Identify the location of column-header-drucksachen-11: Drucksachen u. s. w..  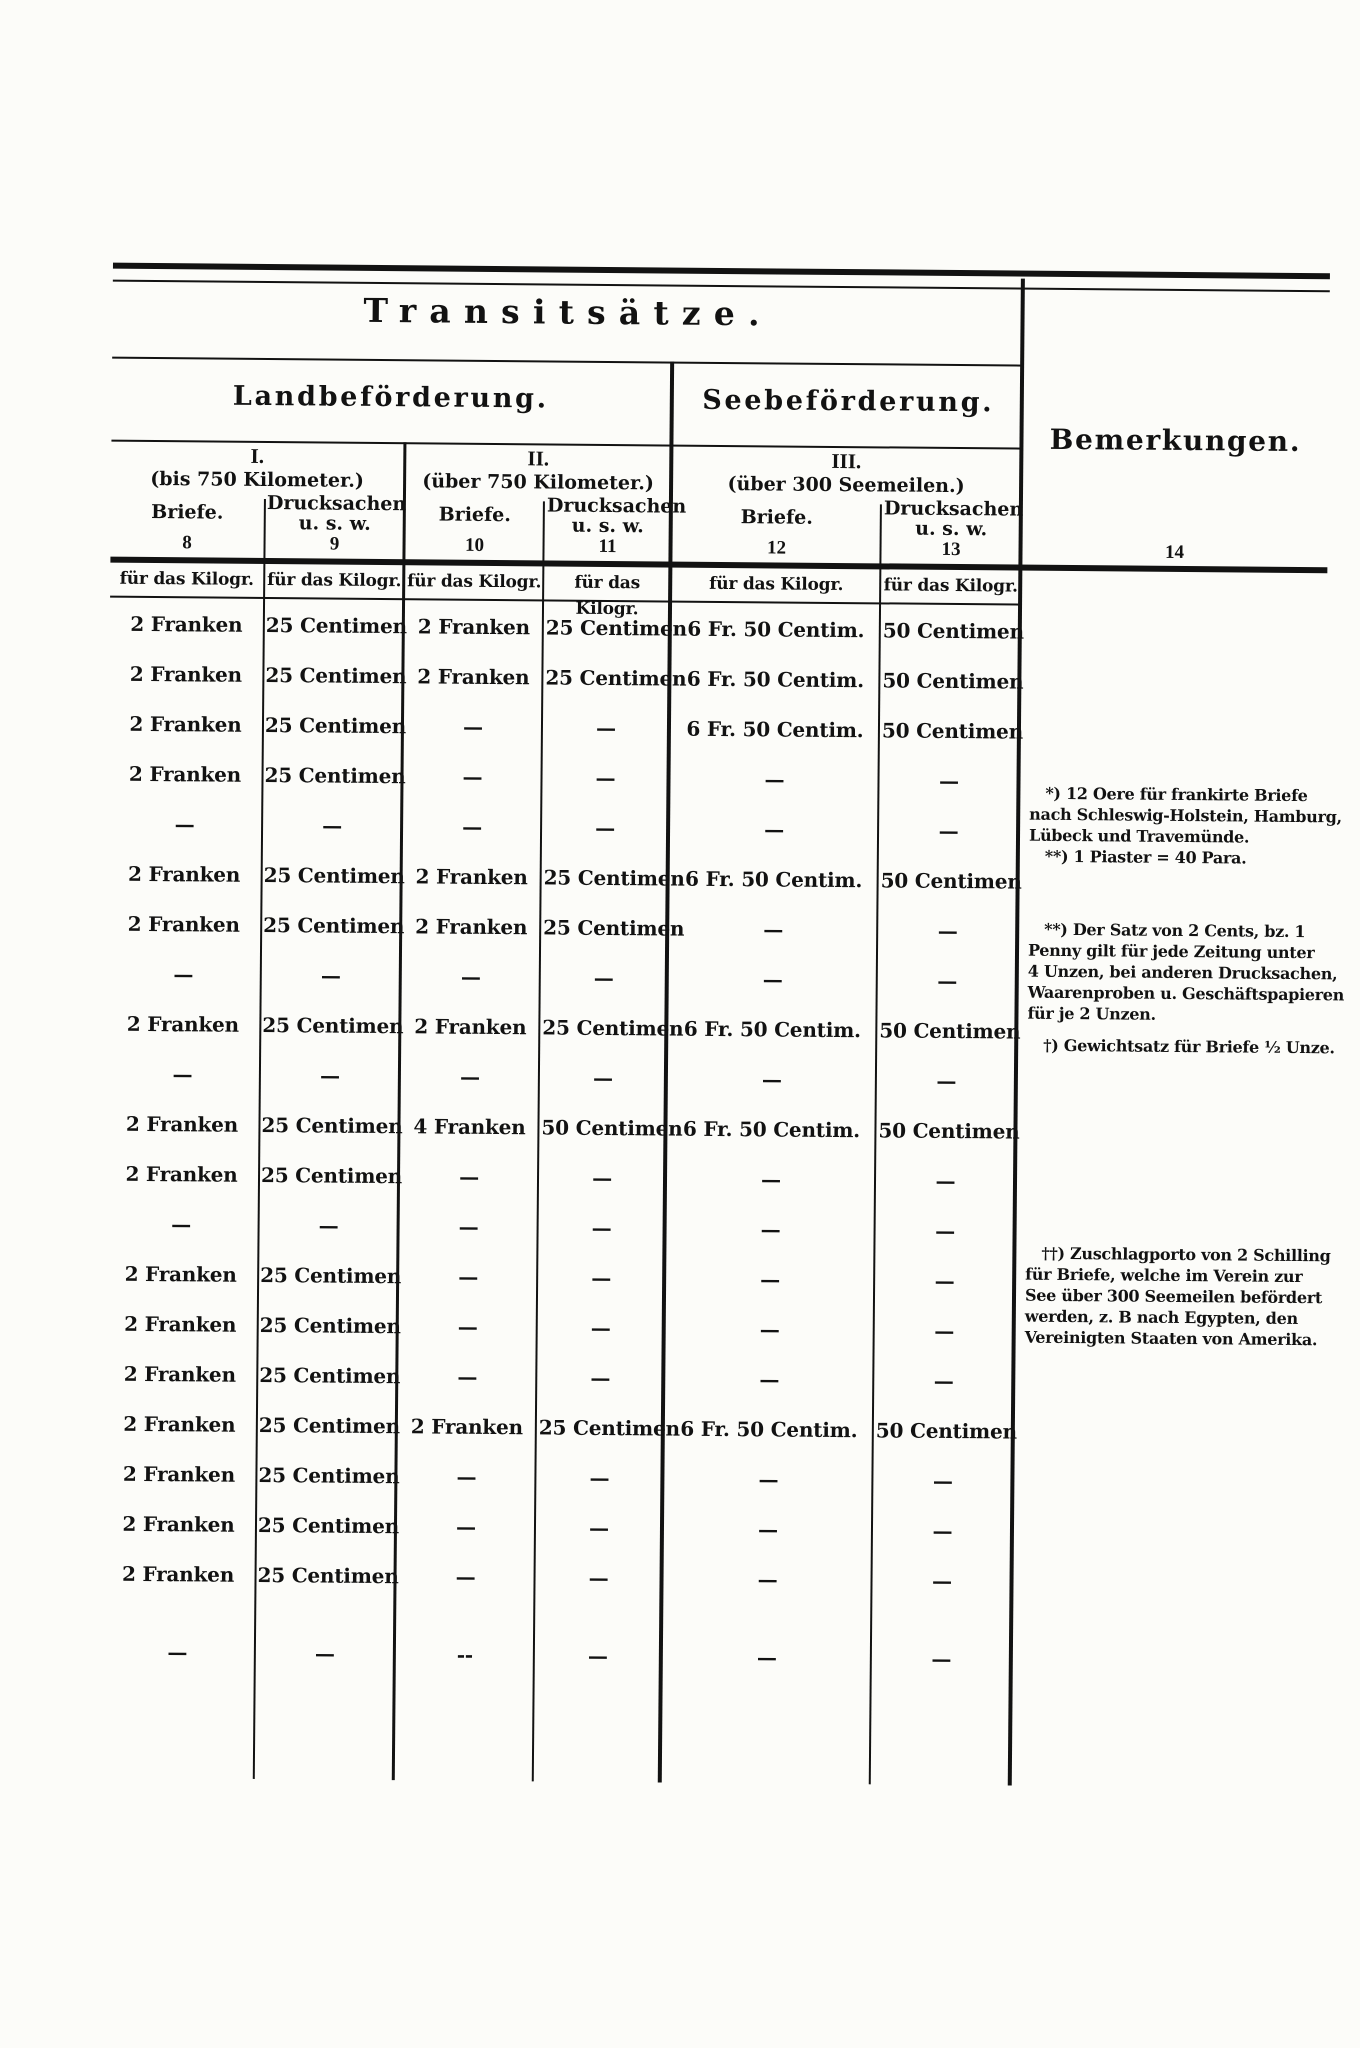
(616, 515).